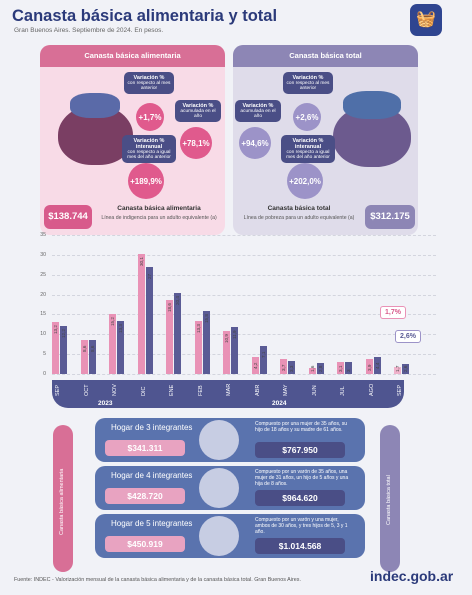 The height and width of the screenshot is (595, 472). I want to click on month-label: ABR, so click(257, 390).